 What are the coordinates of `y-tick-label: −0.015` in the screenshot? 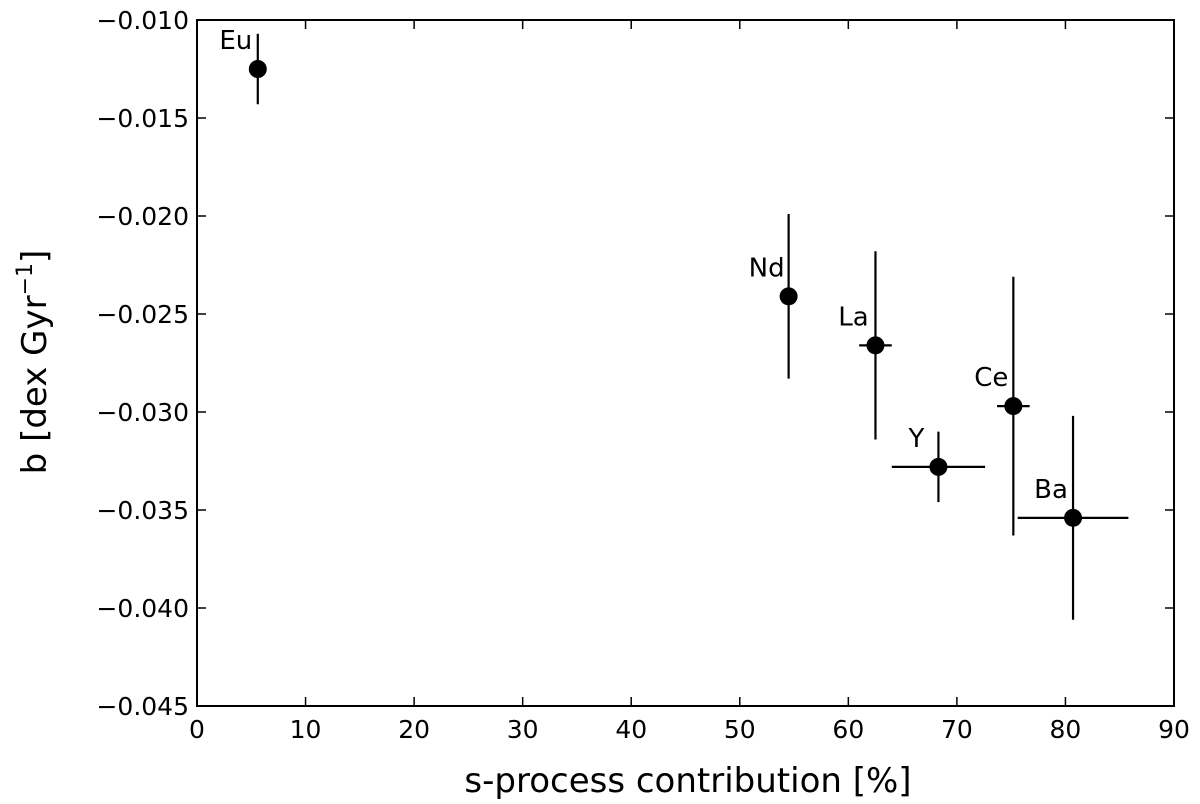 It's located at (142, 118).